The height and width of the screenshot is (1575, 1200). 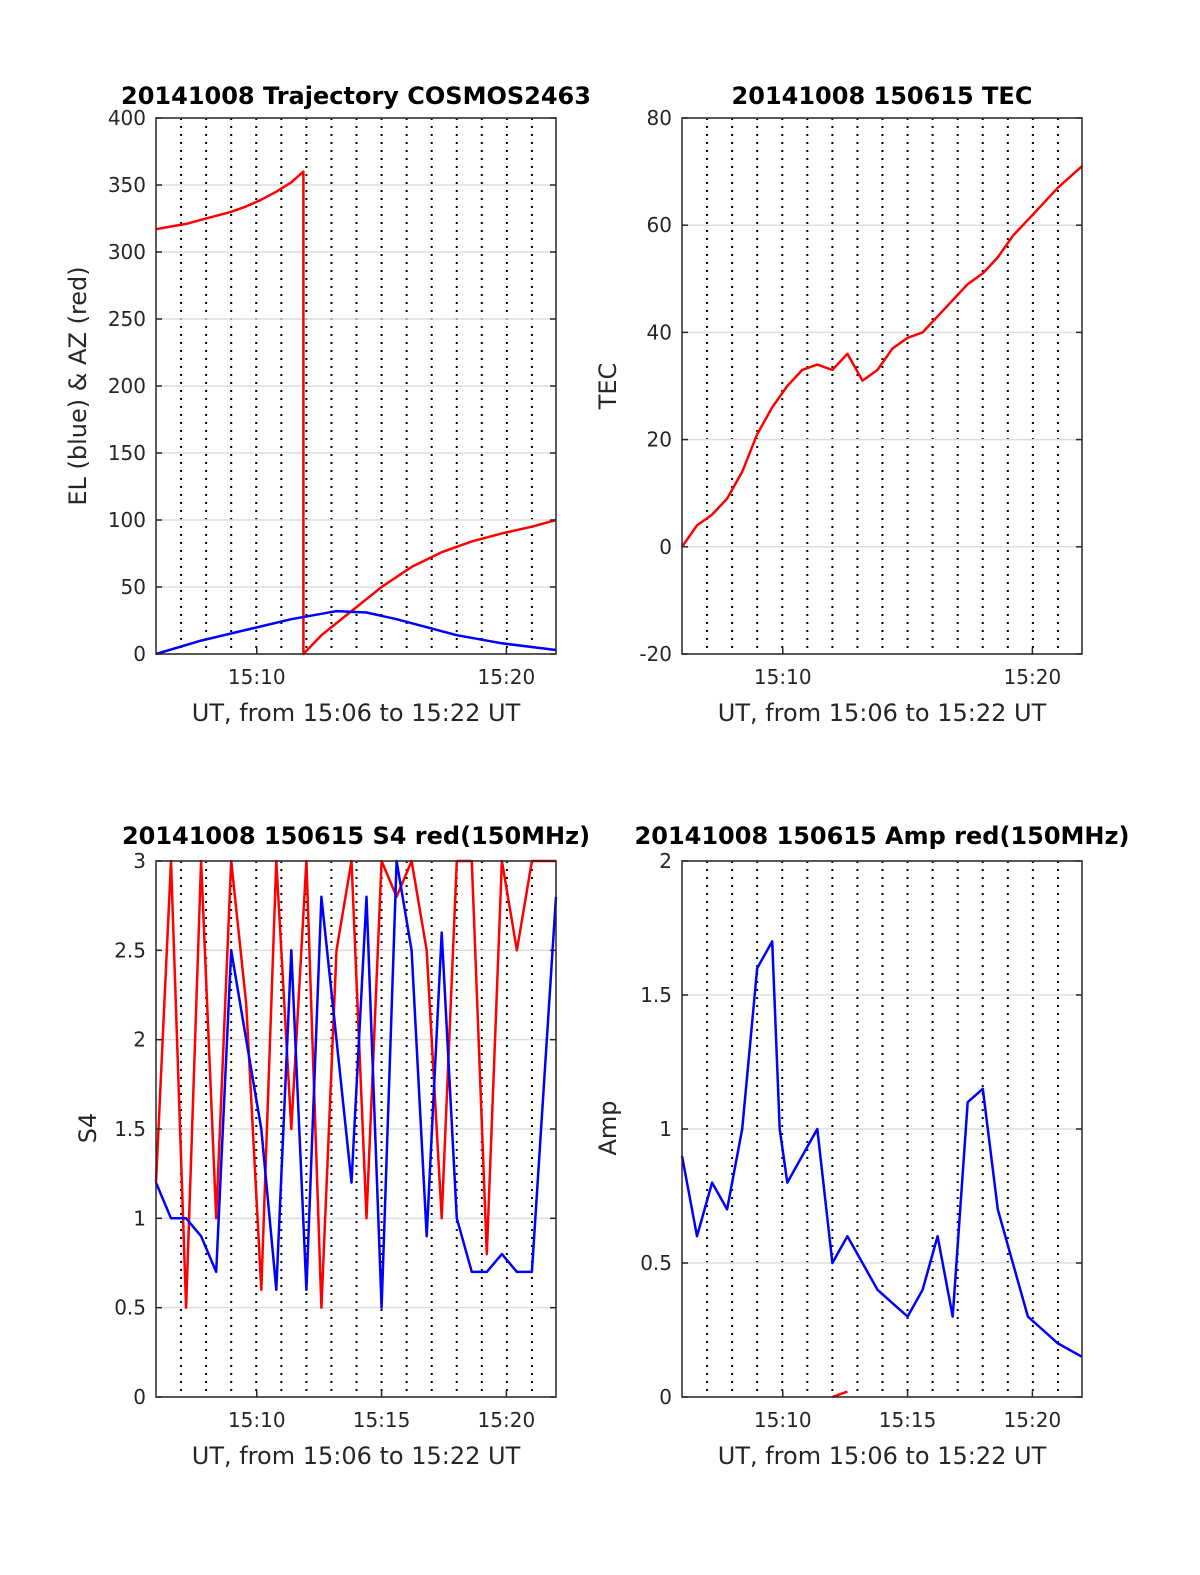 I want to click on s4-ytick-label: 1, so click(x=139, y=1218).